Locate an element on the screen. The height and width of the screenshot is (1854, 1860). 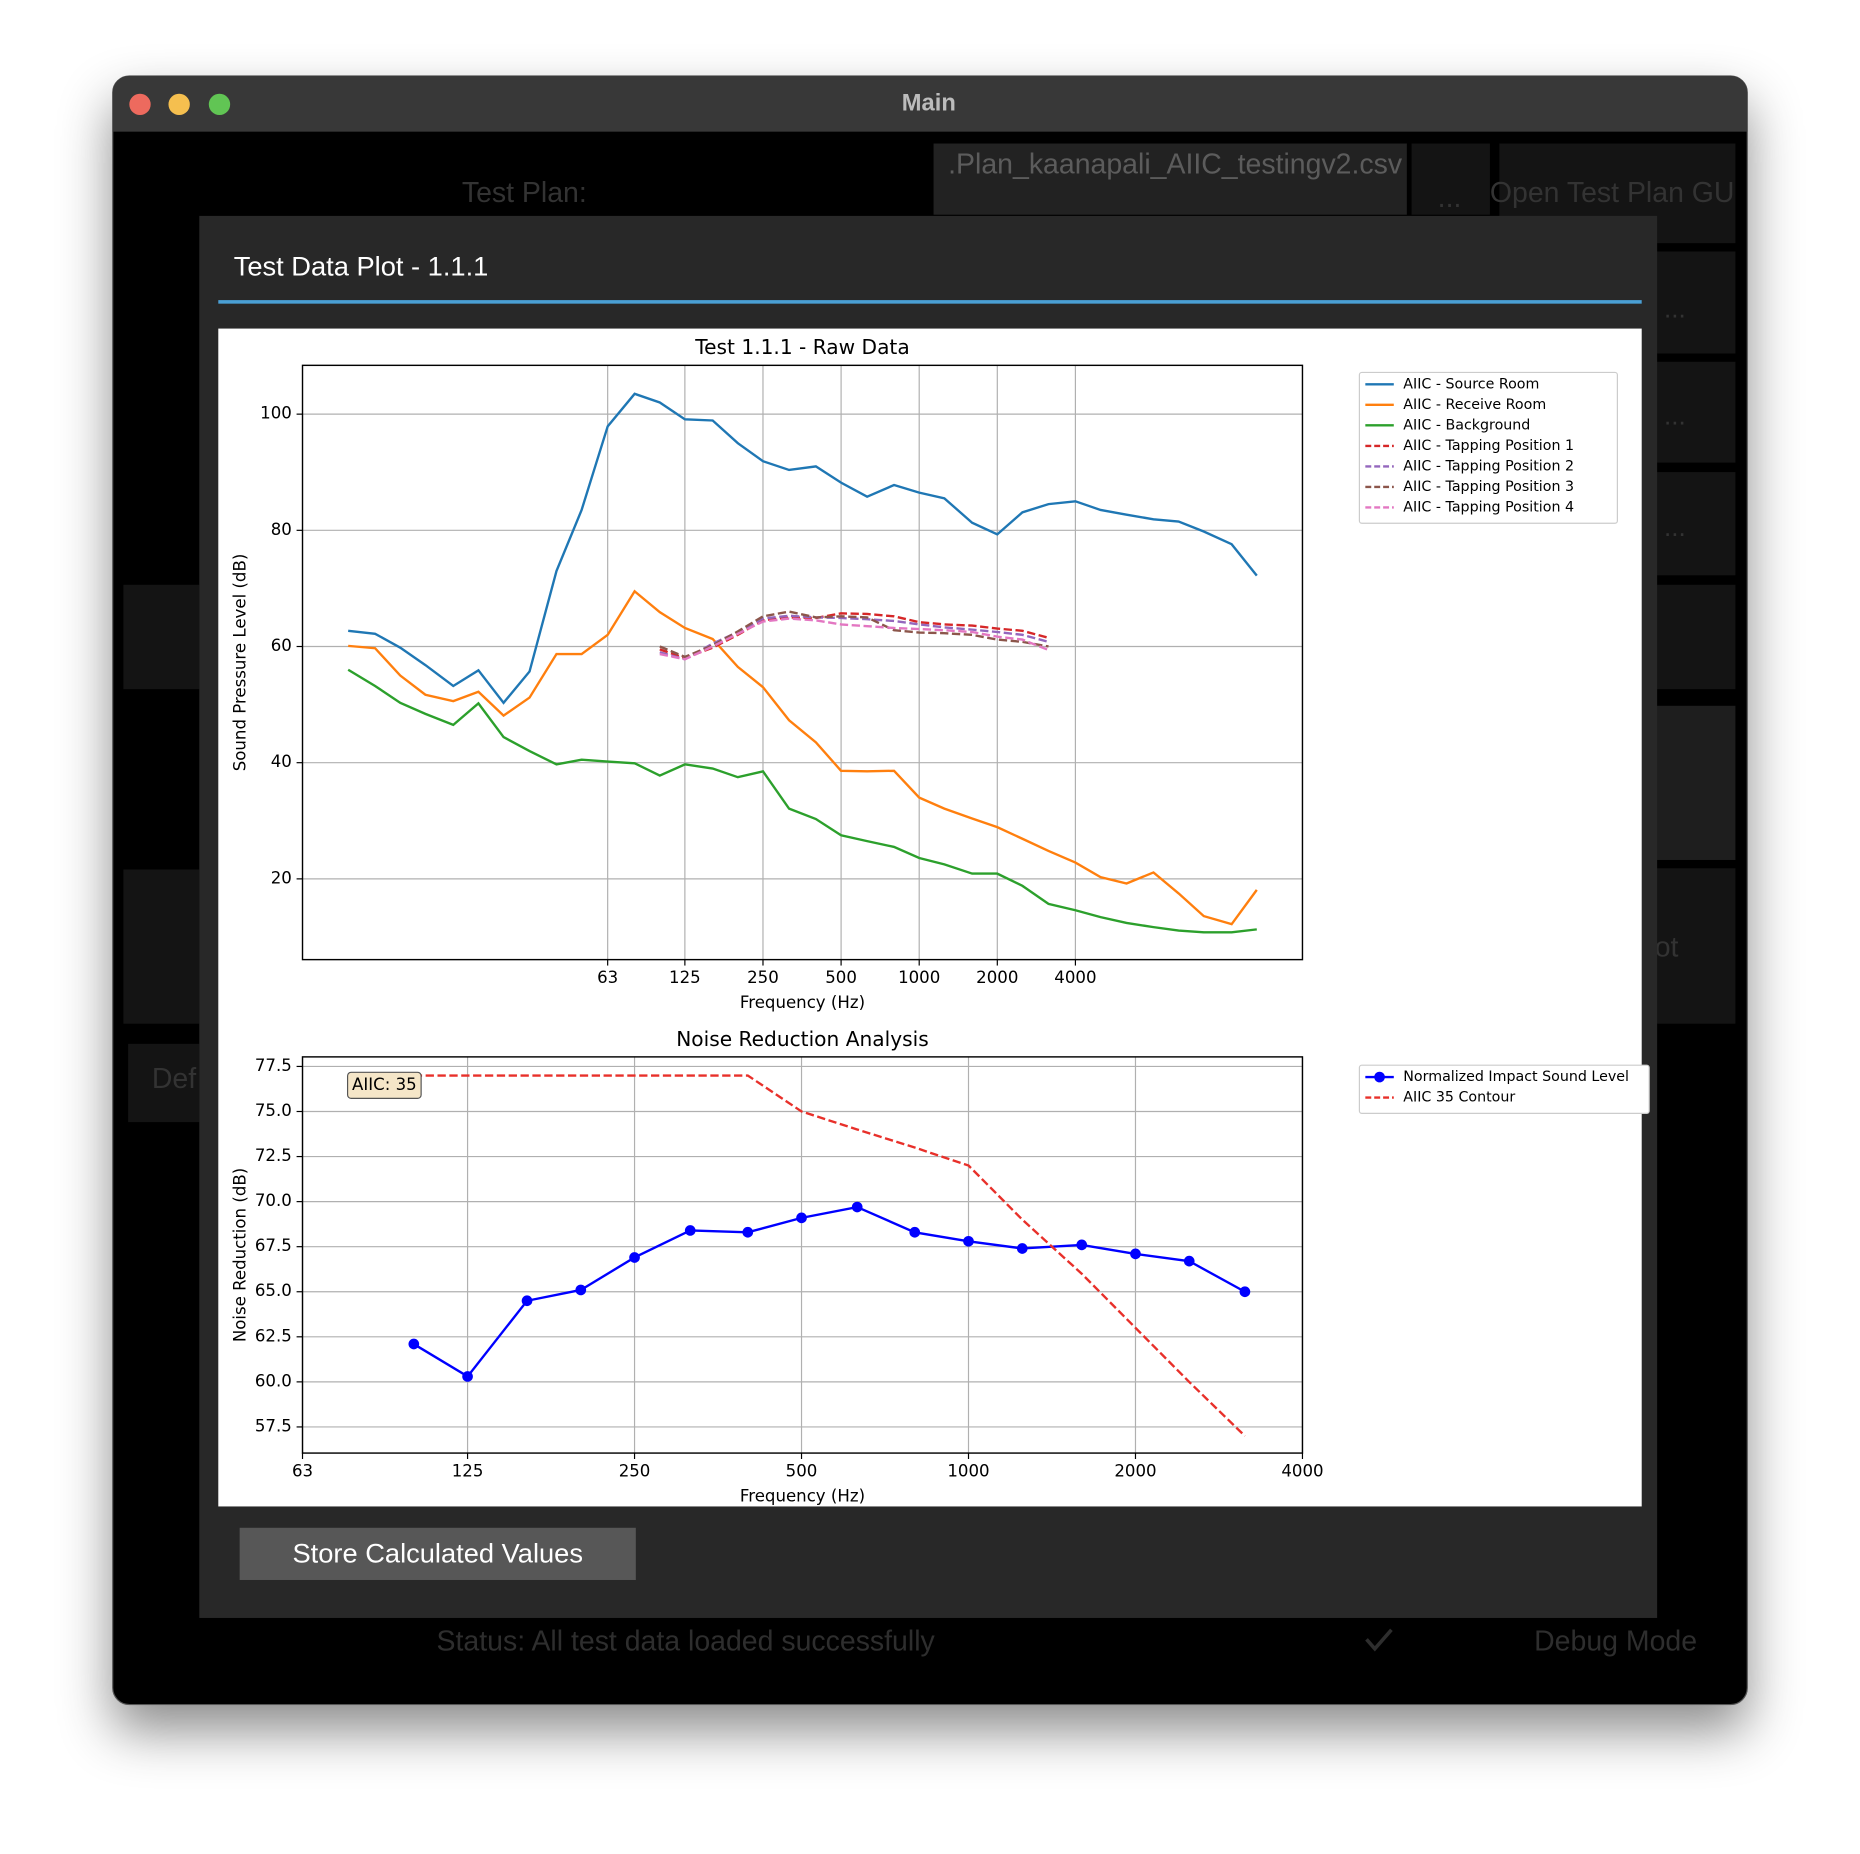
y-tick-label: 60 is located at coordinates (281, 645).